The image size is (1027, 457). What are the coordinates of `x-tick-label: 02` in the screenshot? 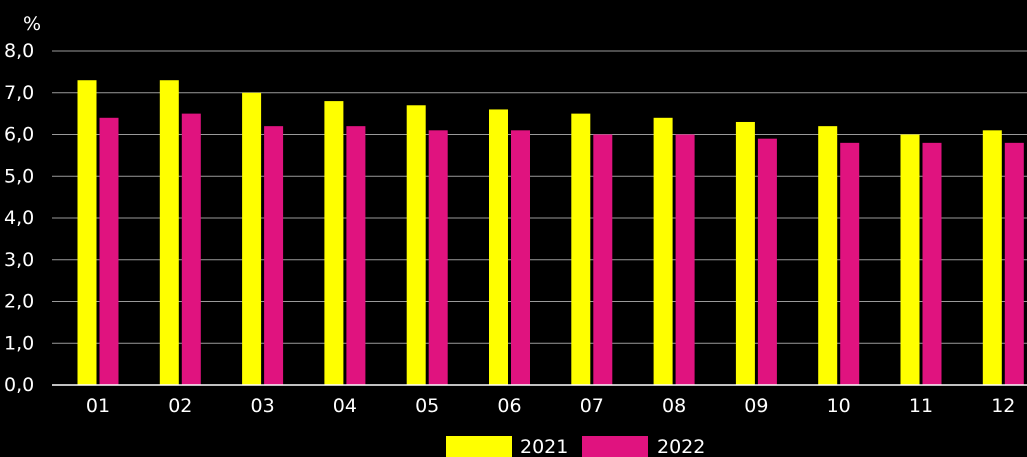 It's located at (180, 406).